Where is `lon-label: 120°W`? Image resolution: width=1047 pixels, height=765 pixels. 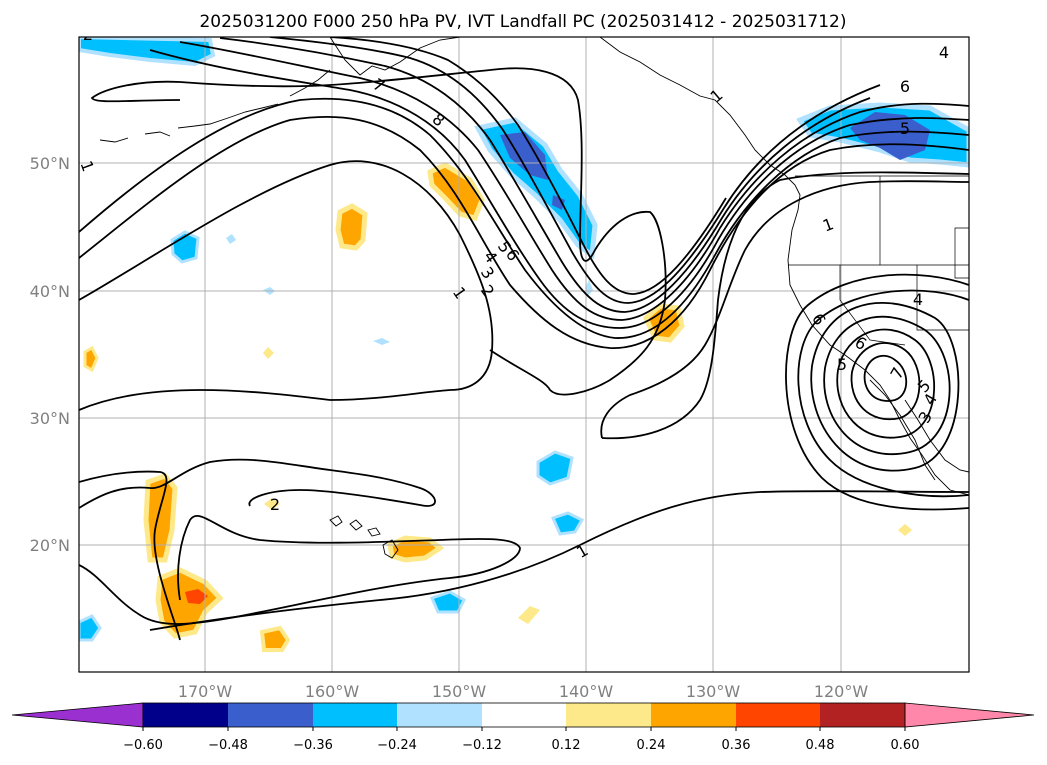 lon-label: 120°W is located at coordinates (841, 691).